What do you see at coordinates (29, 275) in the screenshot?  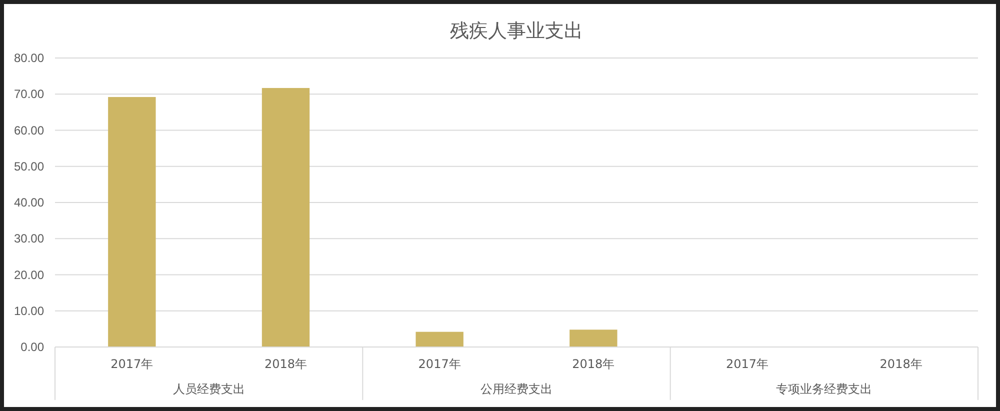 I see `y-tick-label: 20.00` at bounding box center [29, 275].